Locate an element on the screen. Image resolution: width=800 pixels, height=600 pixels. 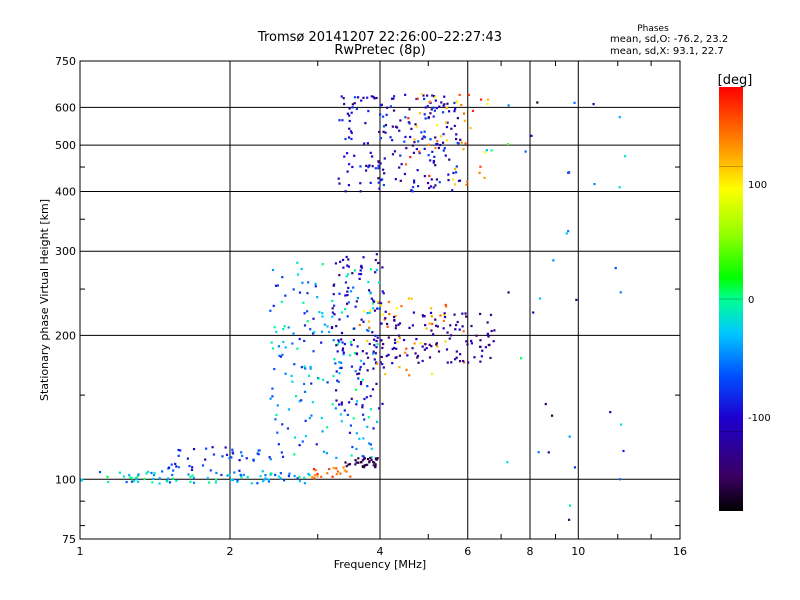
x-axis-label: Frequency [MHz] is located at coordinates (380, 564).